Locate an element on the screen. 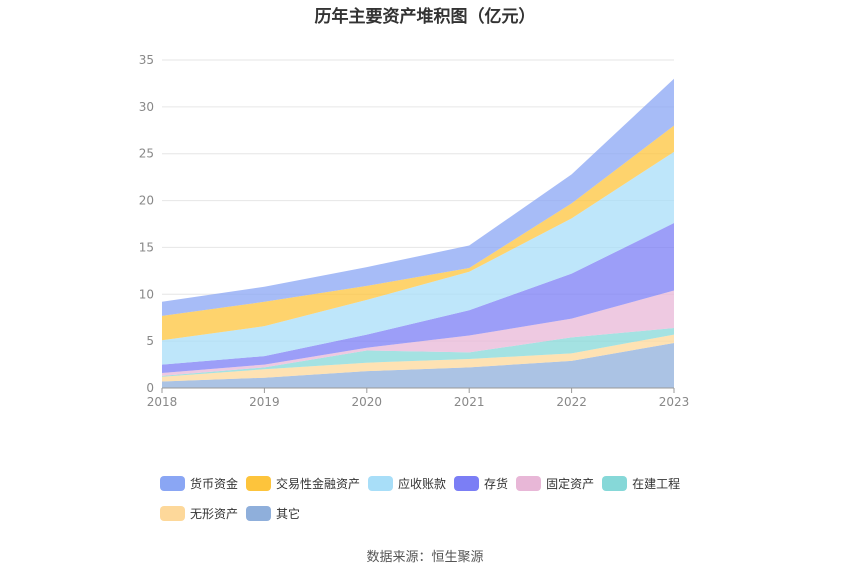  legend-label: 其它 is located at coordinates (288, 513).